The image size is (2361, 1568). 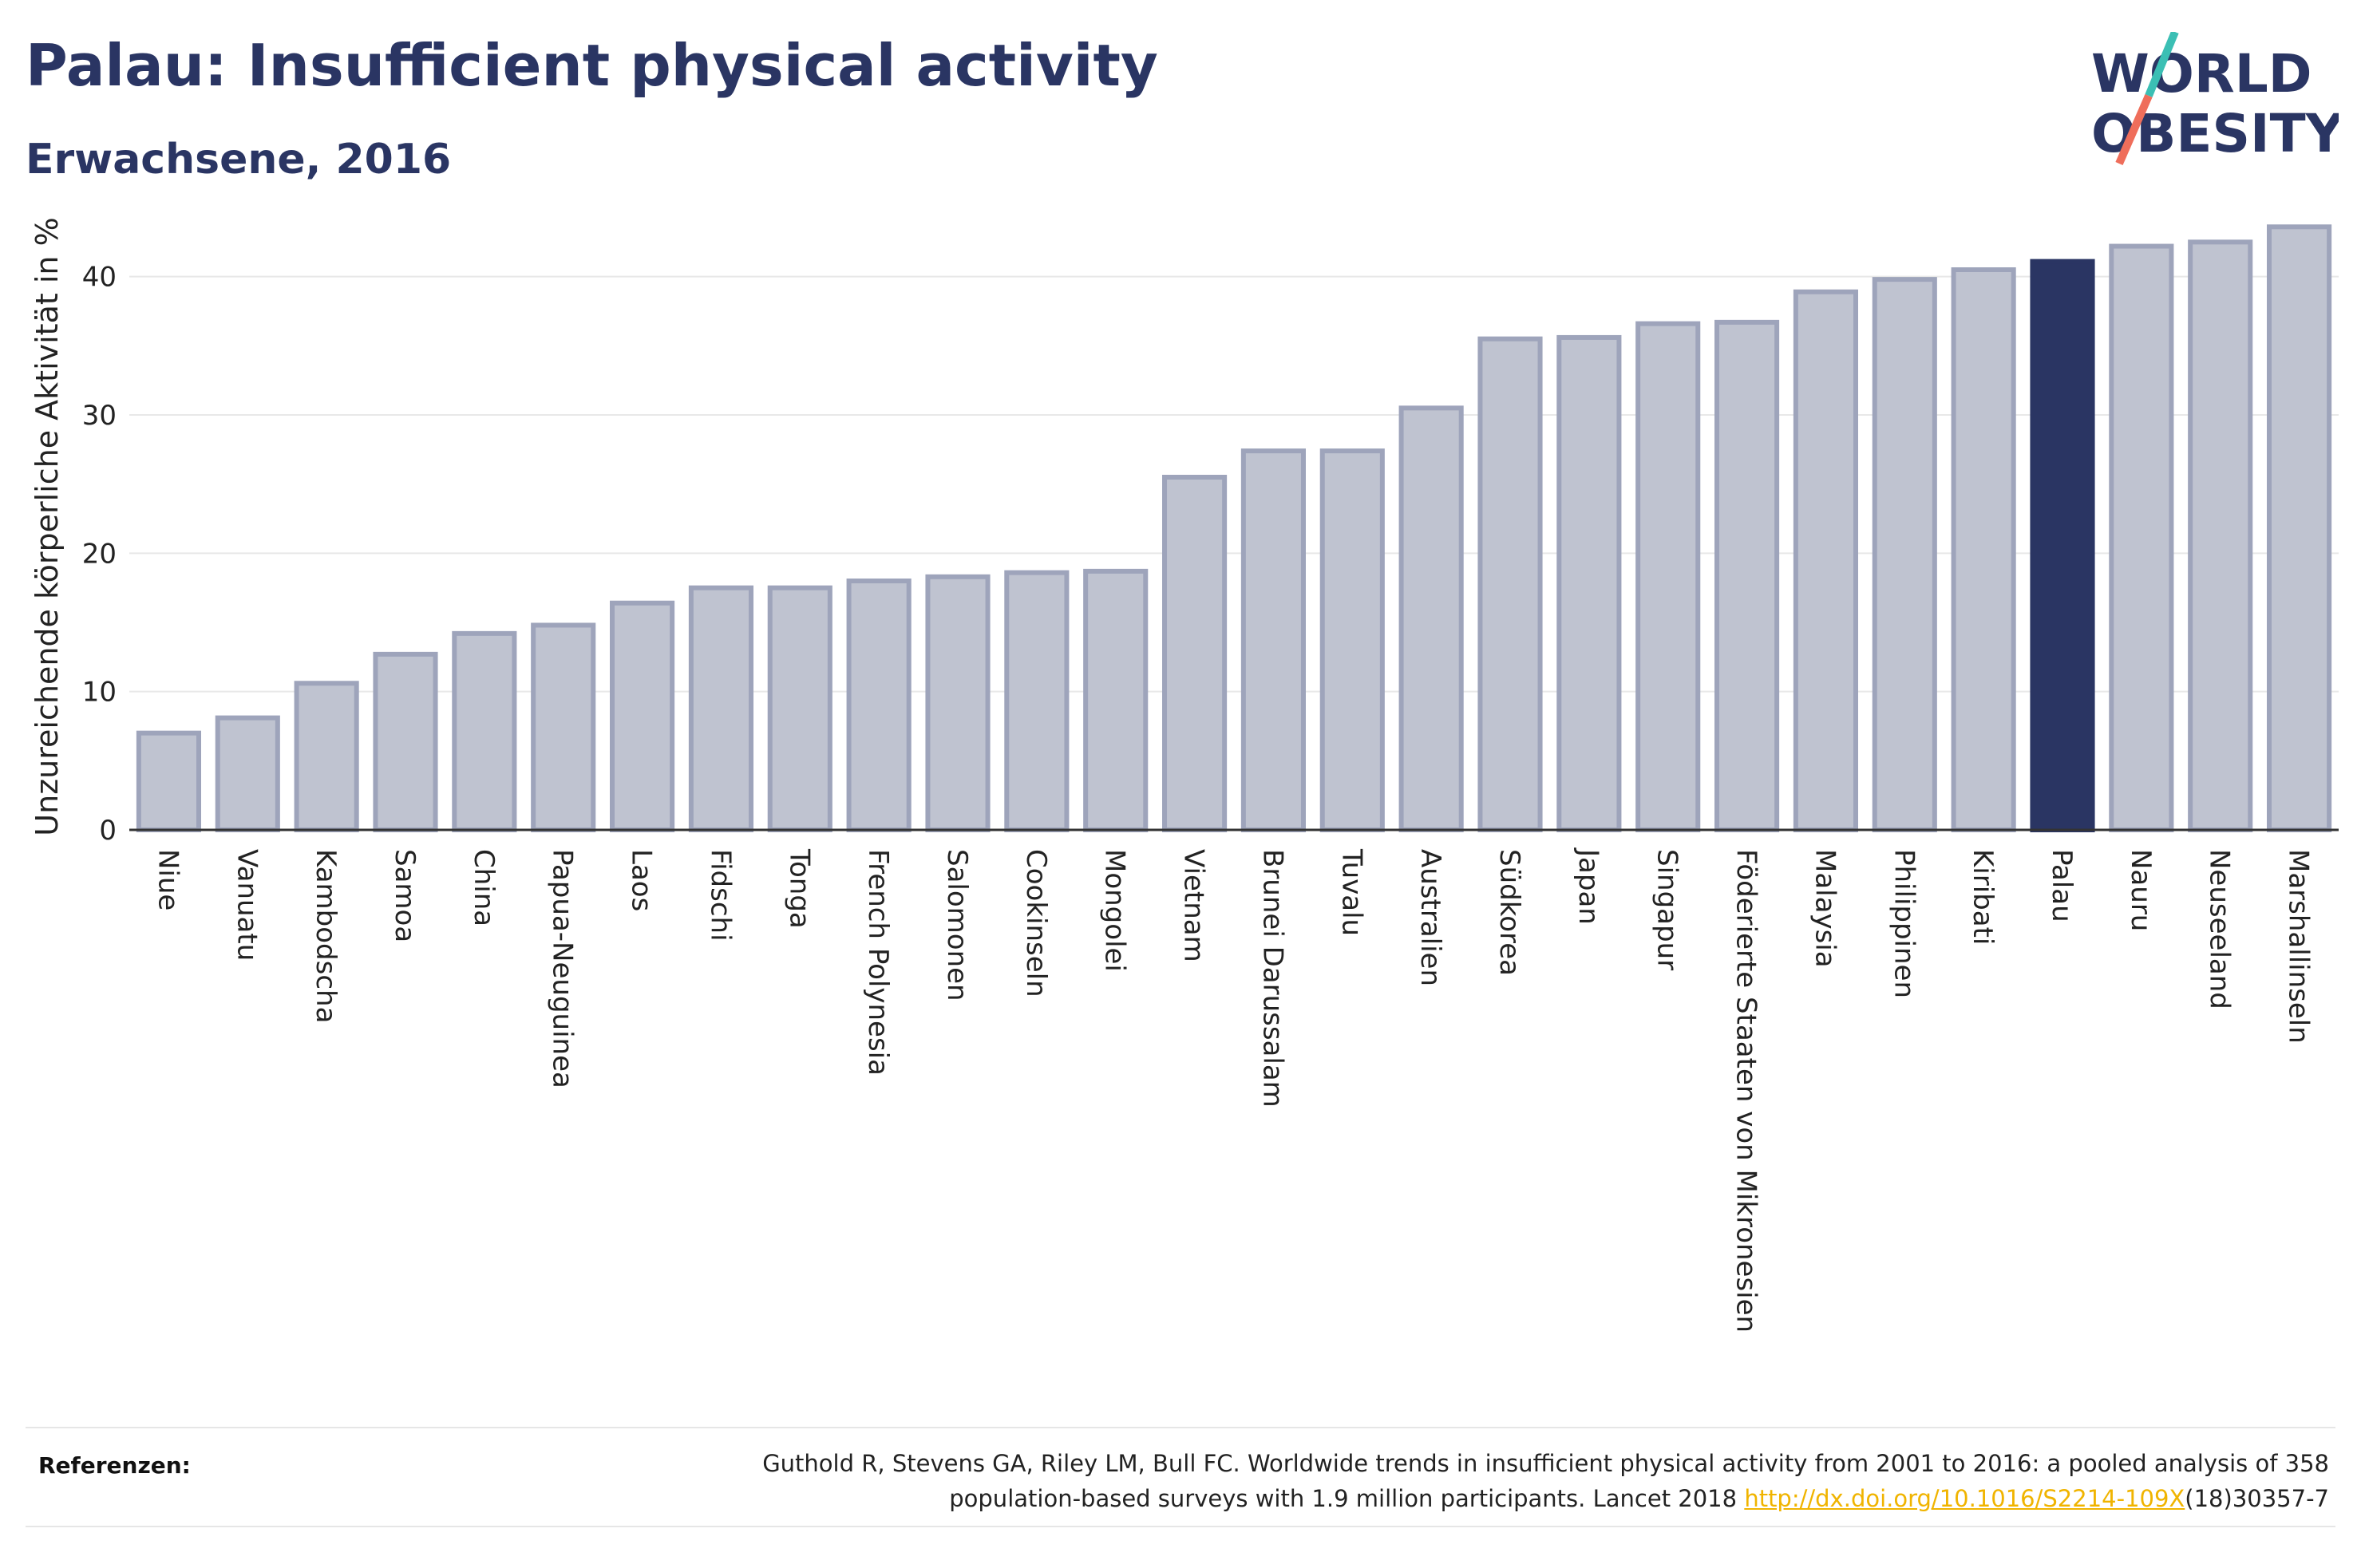 I want to click on bar-südkorea, so click(x=1510, y=584).